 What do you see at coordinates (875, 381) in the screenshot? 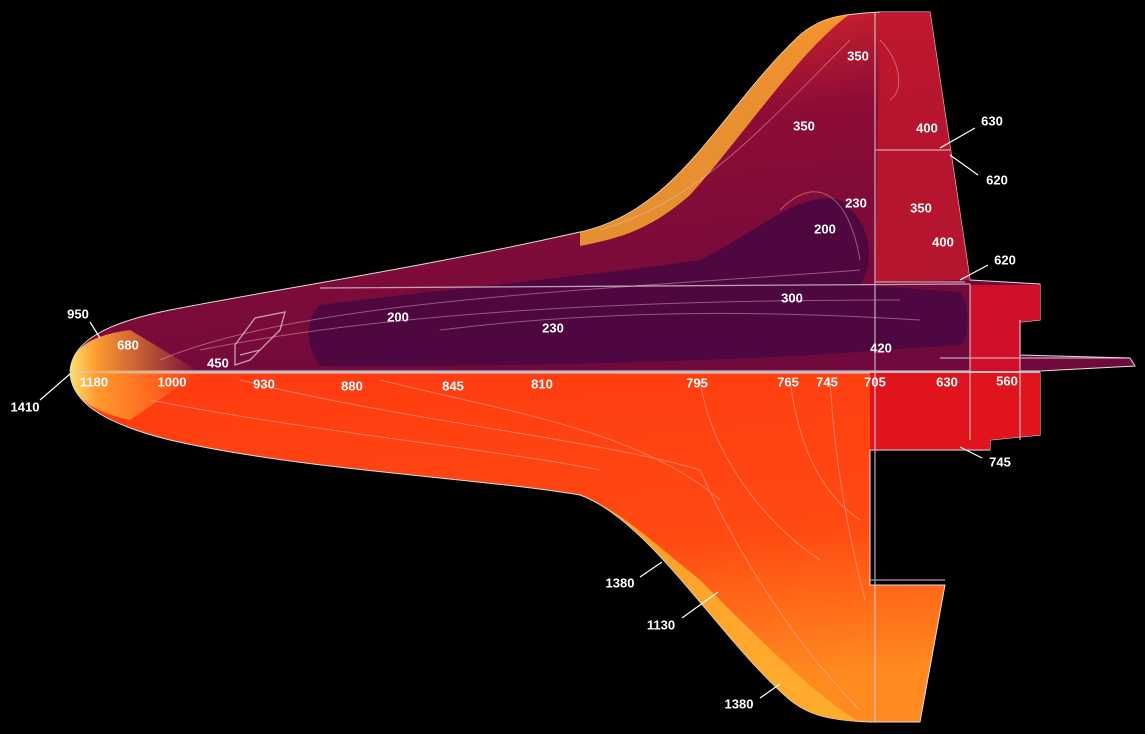
I see `temp-label: 705` at bounding box center [875, 381].